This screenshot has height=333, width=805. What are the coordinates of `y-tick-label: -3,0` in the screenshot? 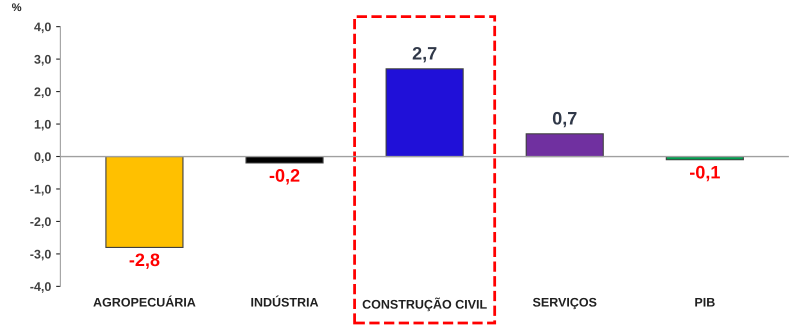 It's located at (40, 255).